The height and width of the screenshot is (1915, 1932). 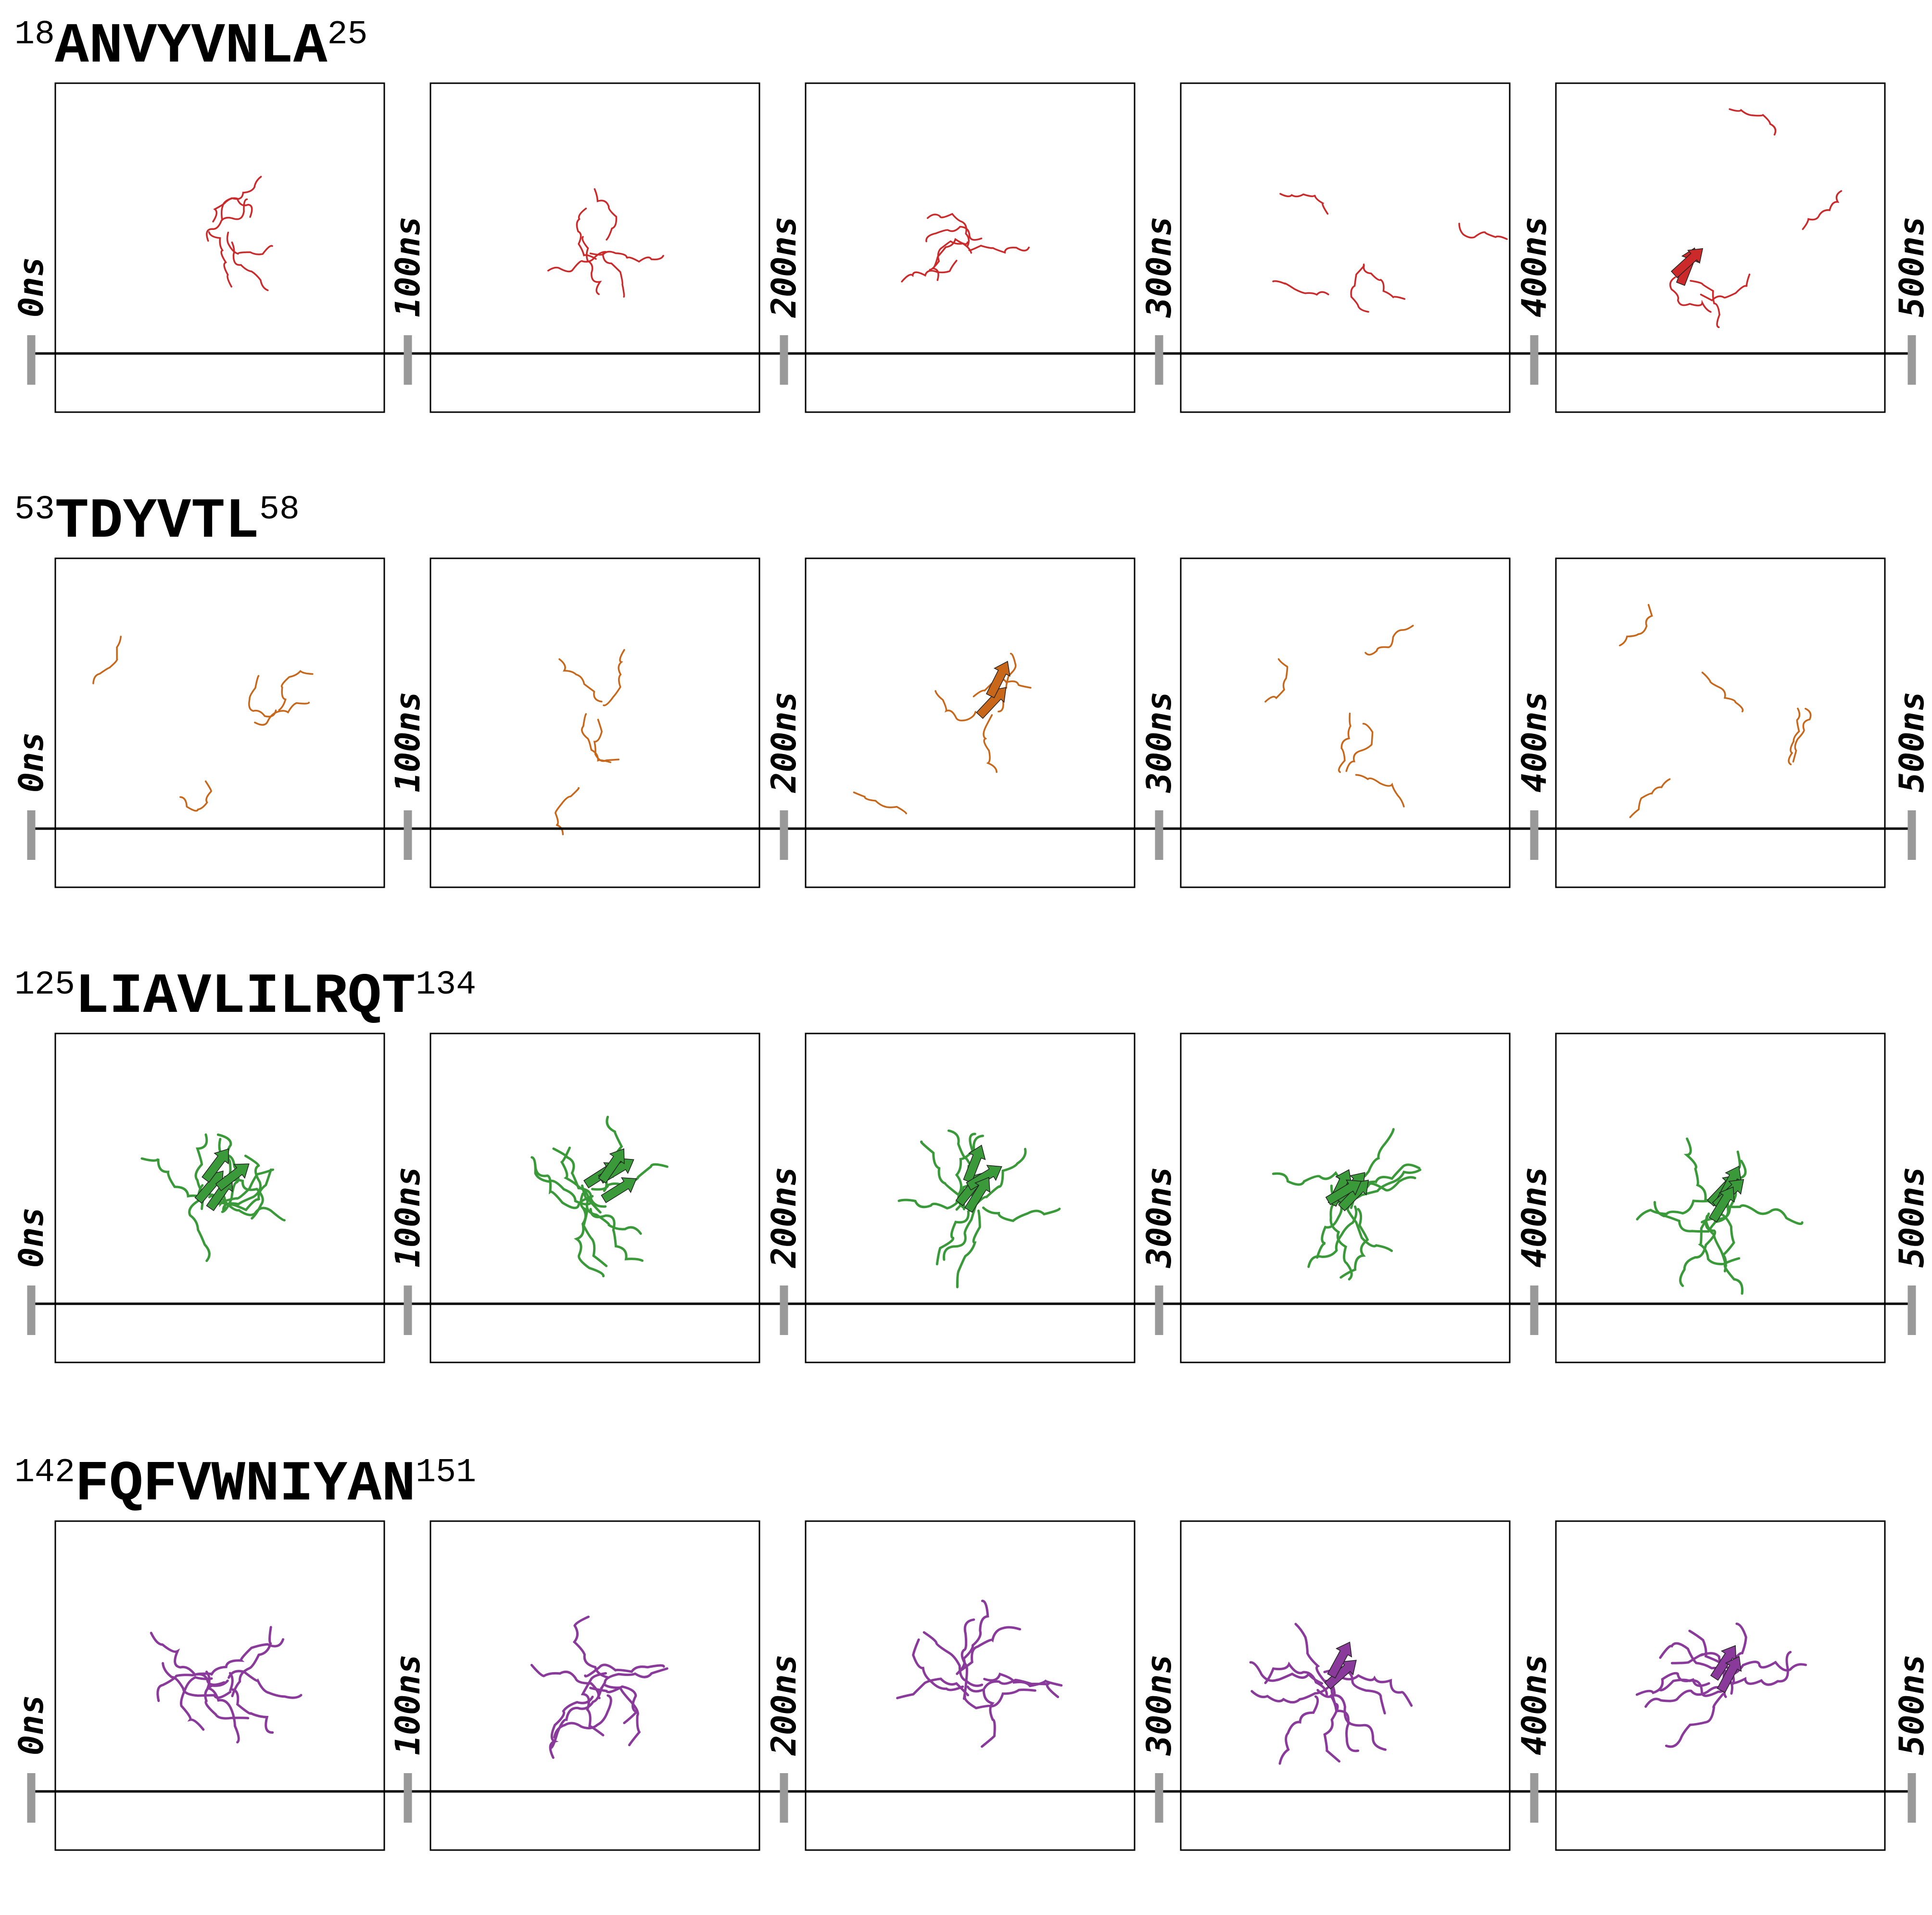 What do you see at coordinates (446, 1473) in the screenshot?
I see `sequence-end-residue: 151` at bounding box center [446, 1473].